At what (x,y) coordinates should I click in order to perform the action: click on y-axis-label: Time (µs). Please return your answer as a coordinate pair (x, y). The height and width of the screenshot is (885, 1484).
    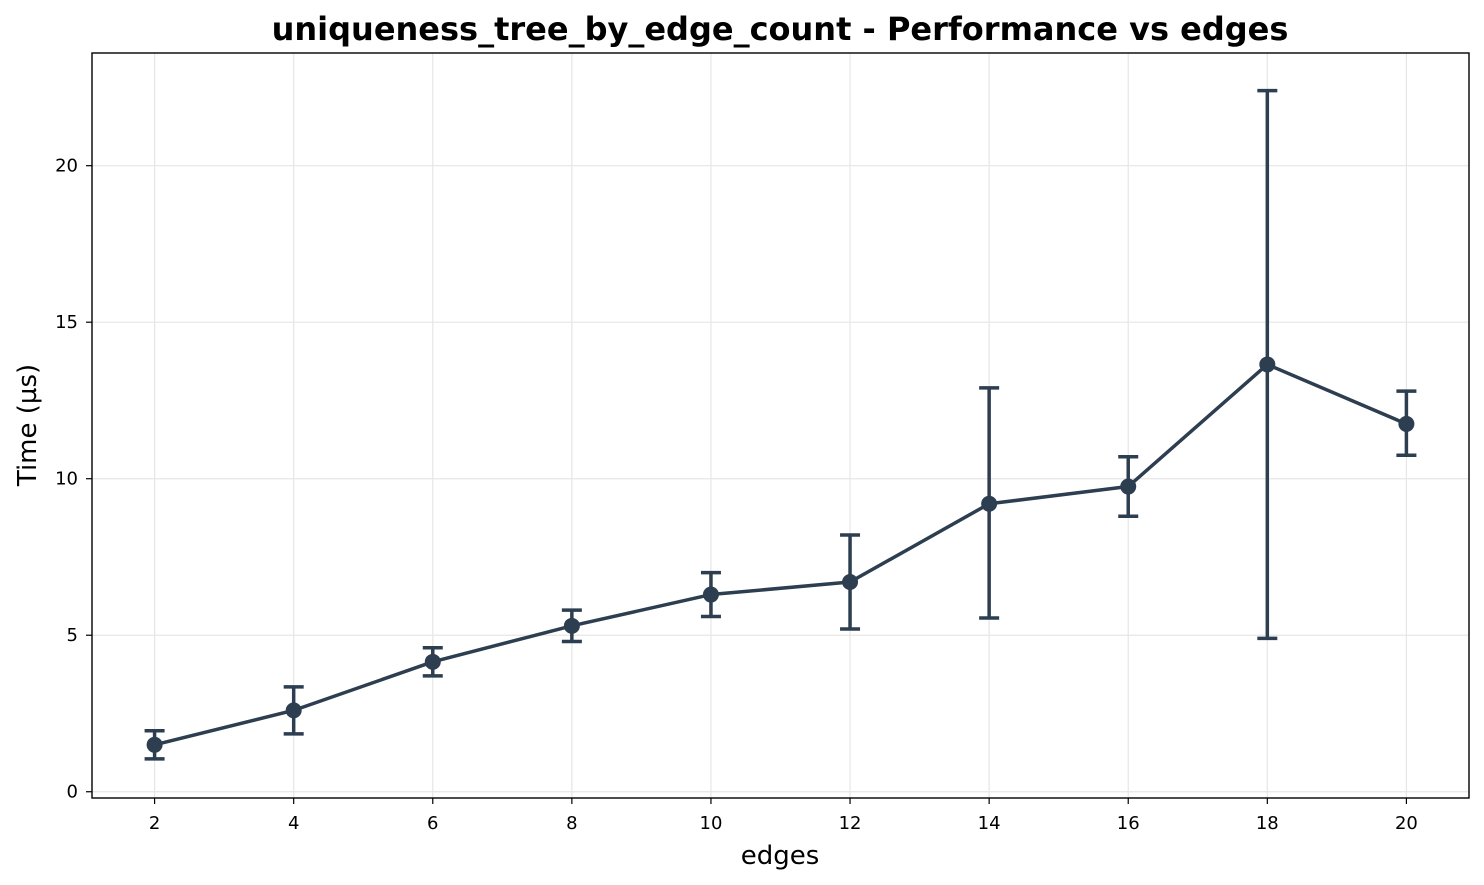
    Looking at the image, I should click on (28, 425).